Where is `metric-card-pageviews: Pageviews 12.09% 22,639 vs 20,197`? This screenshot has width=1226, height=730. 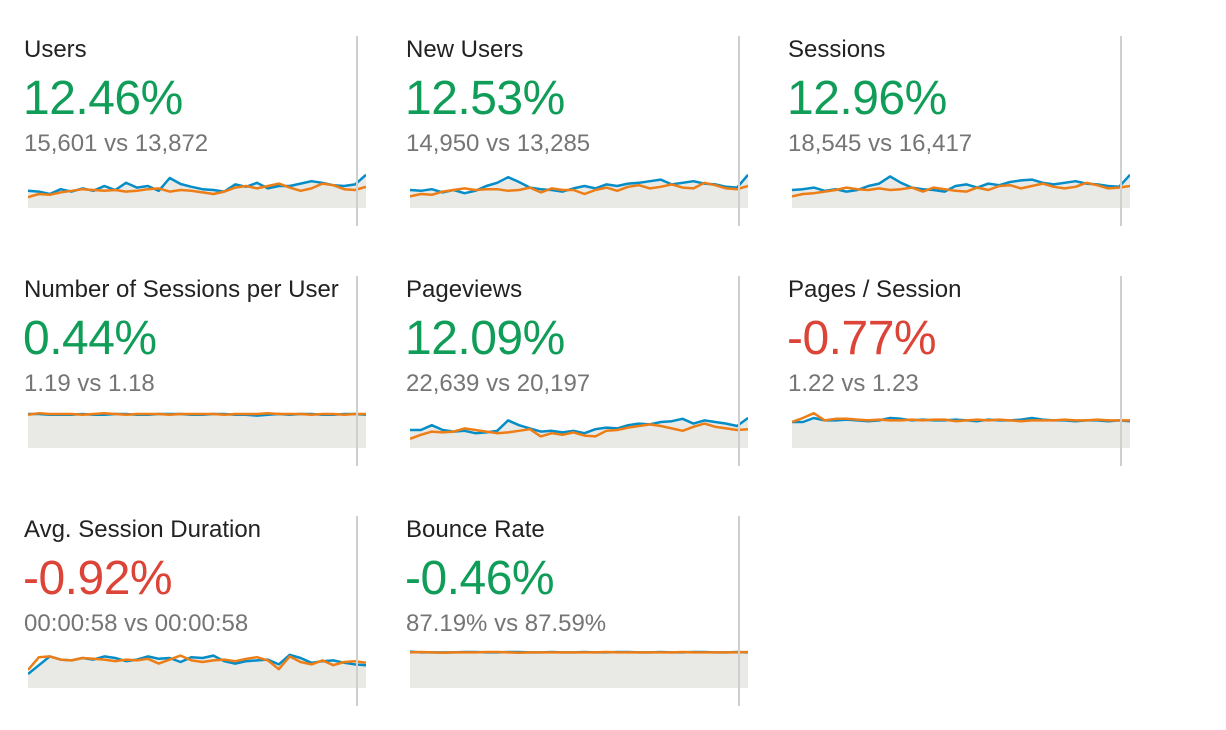
metric-card-pageviews: Pageviews 12.09% 22,639 vs 20,197 is located at coordinates (565, 371).